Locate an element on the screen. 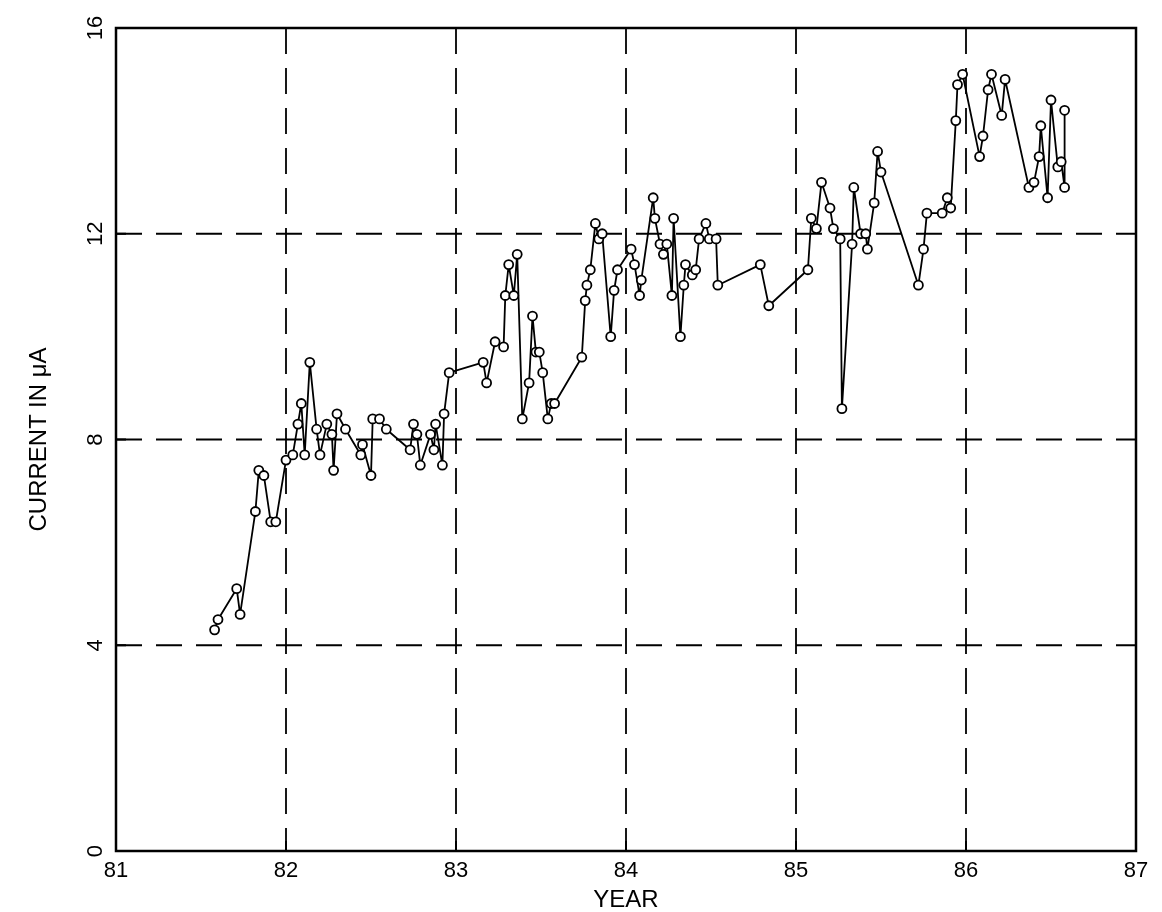 The height and width of the screenshot is (912, 1162). x-axis-title: YEAR is located at coordinates (626, 898).